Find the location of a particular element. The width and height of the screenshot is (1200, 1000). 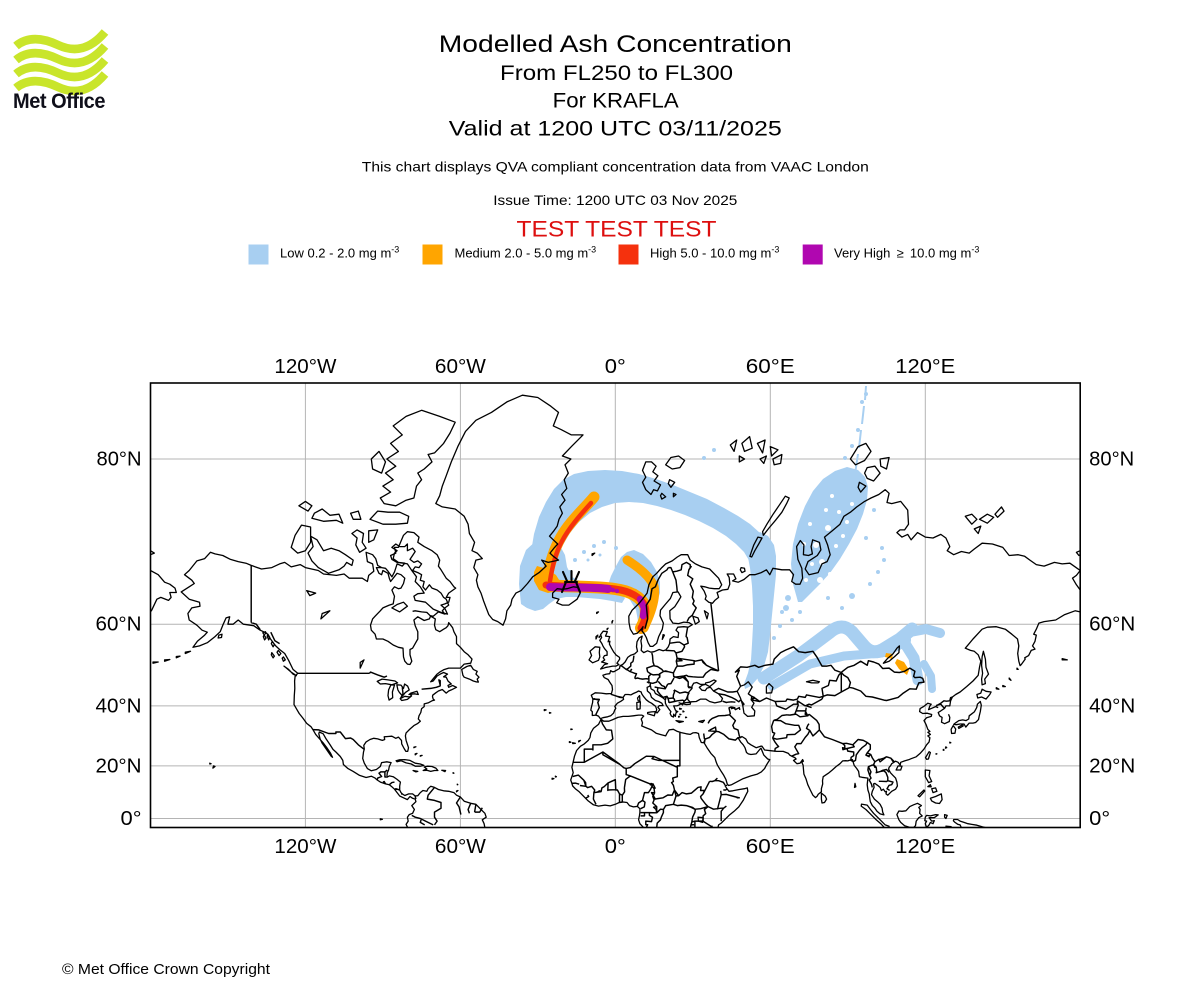

svg-text: For KRAFLA is located at coordinates (616, 101).